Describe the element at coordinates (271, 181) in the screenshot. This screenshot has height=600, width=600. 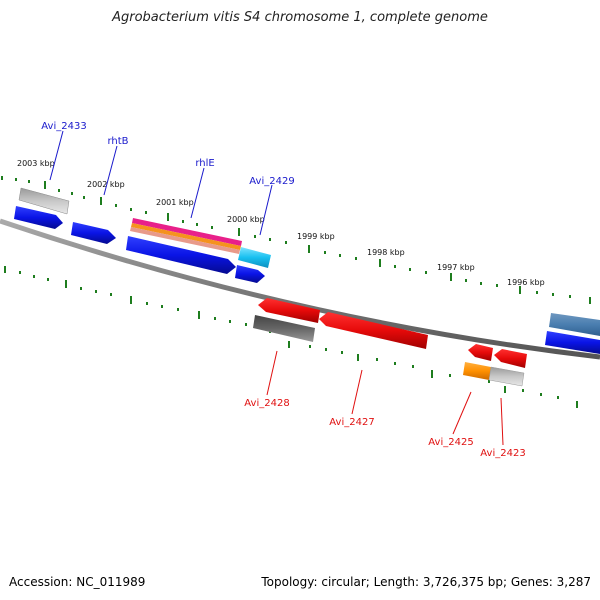
I see `gene-label-avi-2429: Avi_2429` at that location.